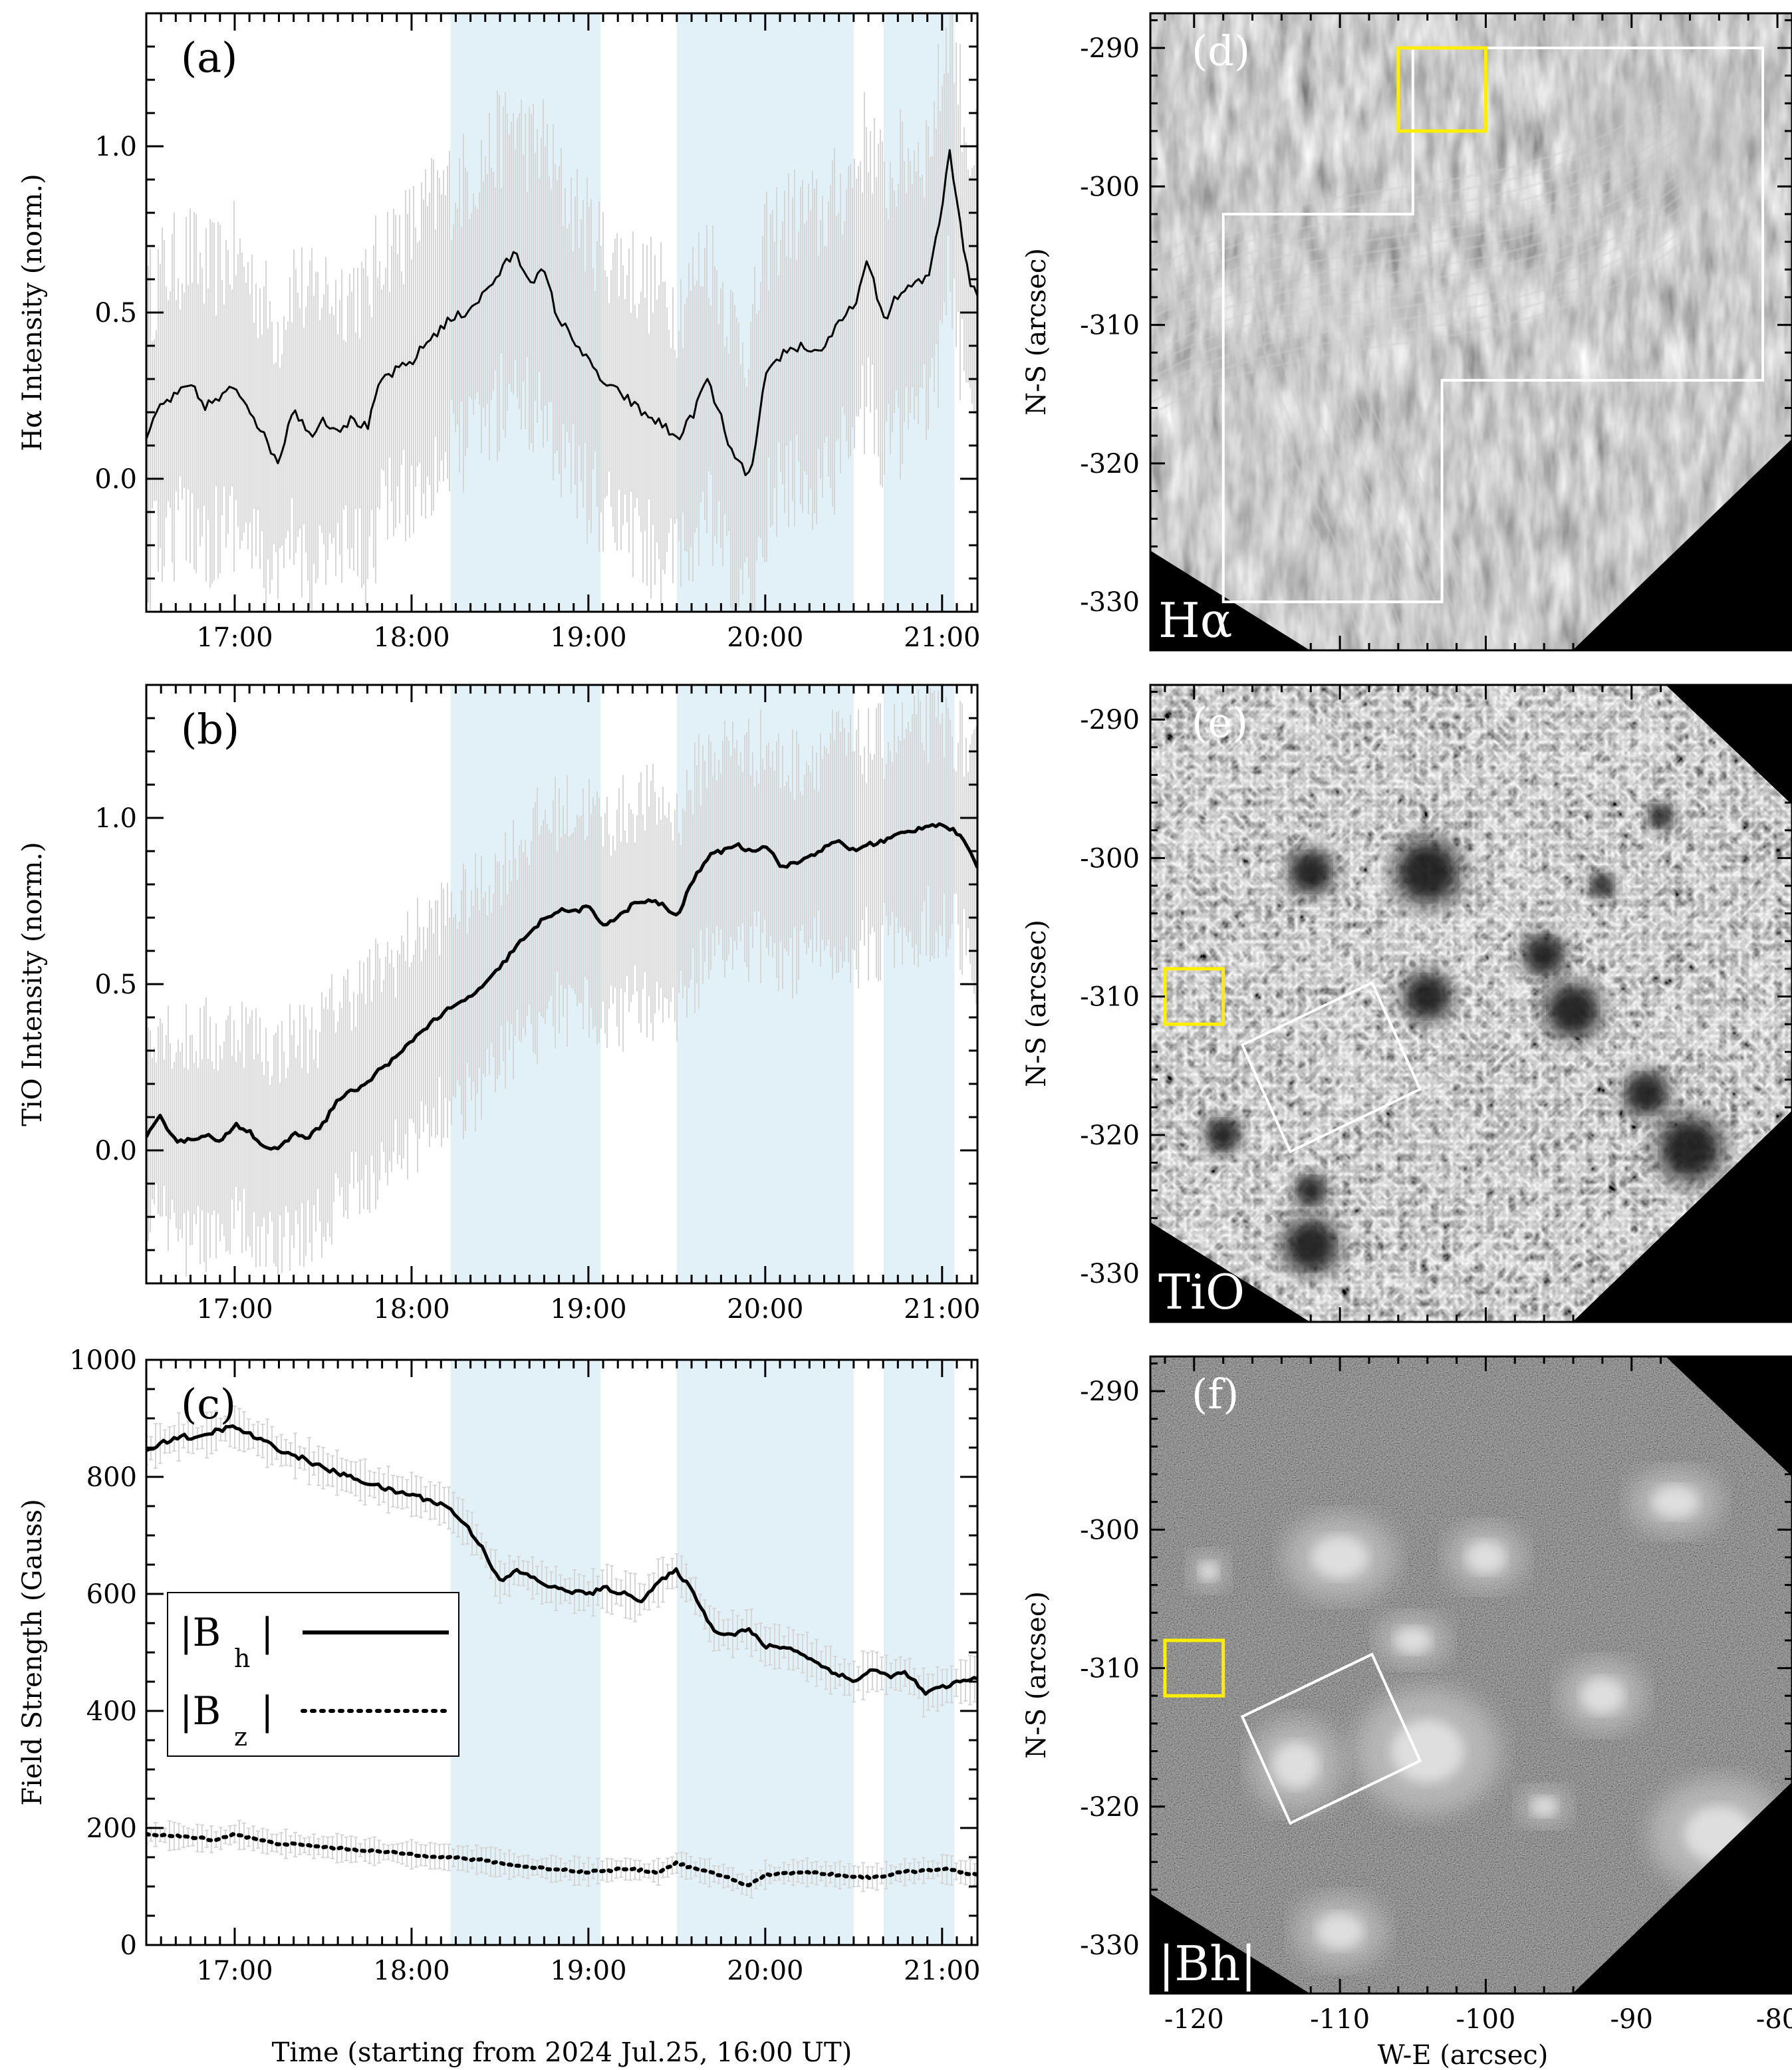 The height and width of the screenshot is (2070, 1792). Describe the element at coordinates (1207, 1964) in the screenshot. I see `image-channel-label: |Bh|` at that location.